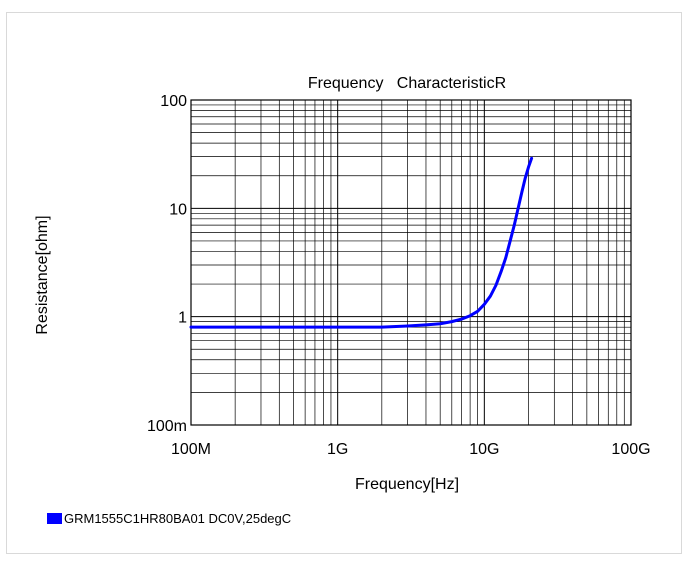 Image resolution: width=690 pixels, height=562 pixels. Describe the element at coordinates (178, 518) in the screenshot. I see `legend-label: GRM1555C1HR80BA01 DC0V,25degC` at that location.